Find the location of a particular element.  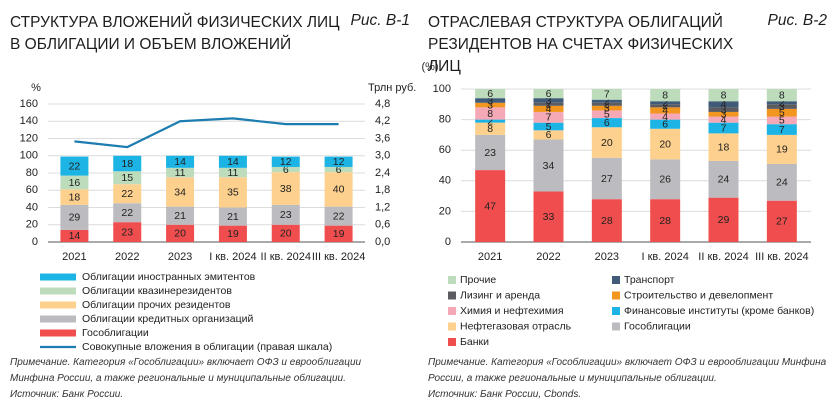

y-axis-unit: (%) is located at coordinates (429, 67).